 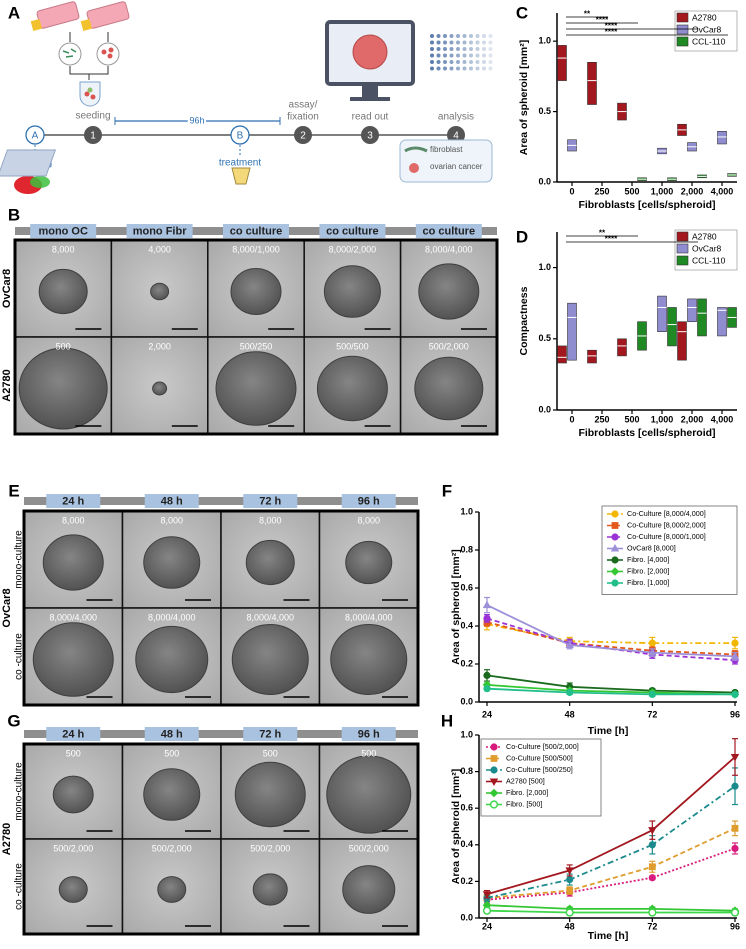 What do you see at coordinates (709, 260) in the screenshot?
I see `legend-label: CCL-110` at bounding box center [709, 260].